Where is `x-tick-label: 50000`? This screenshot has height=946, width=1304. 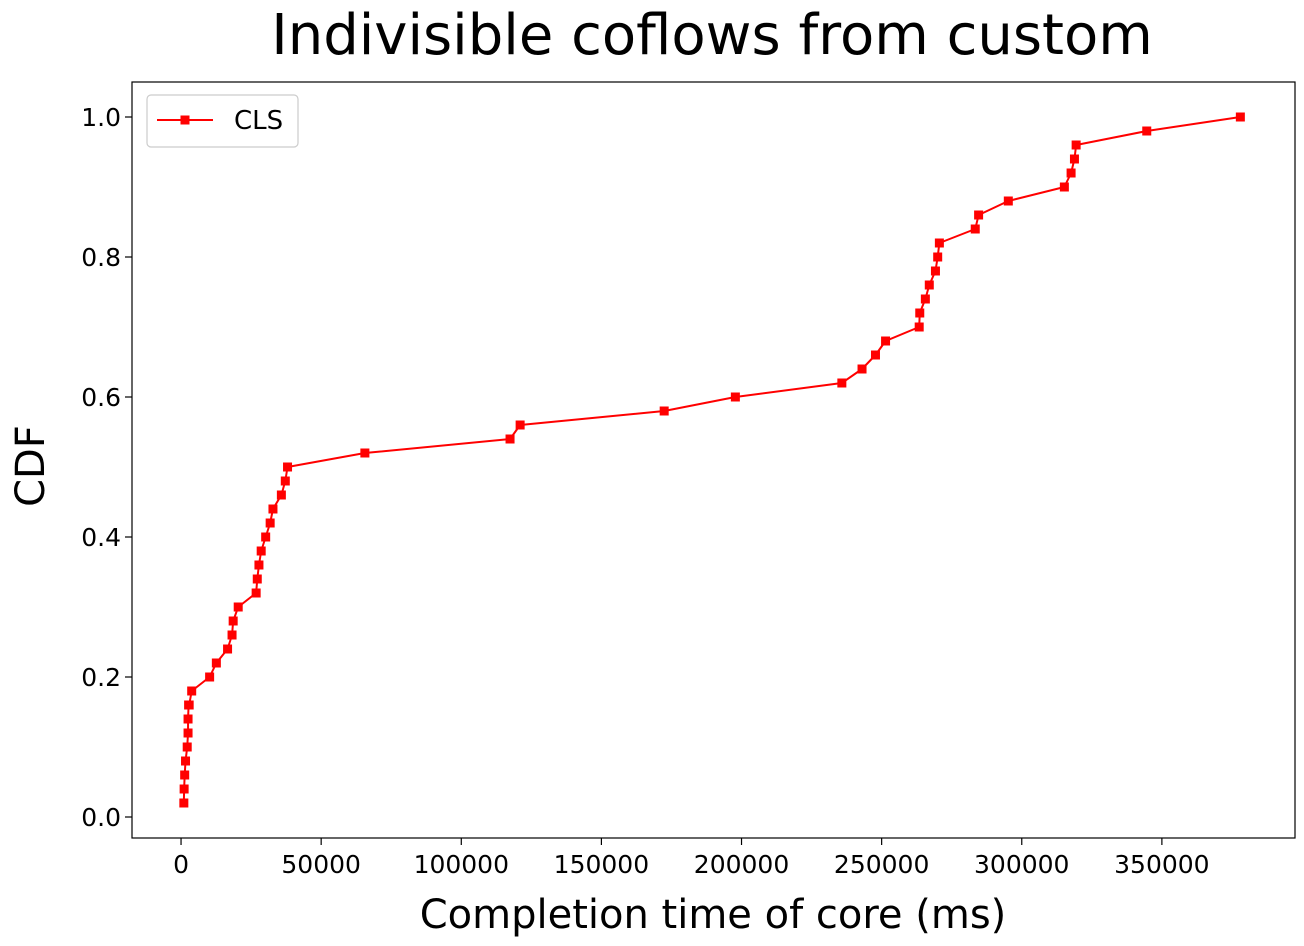
x-tick-label: 50000 is located at coordinates (321, 864).